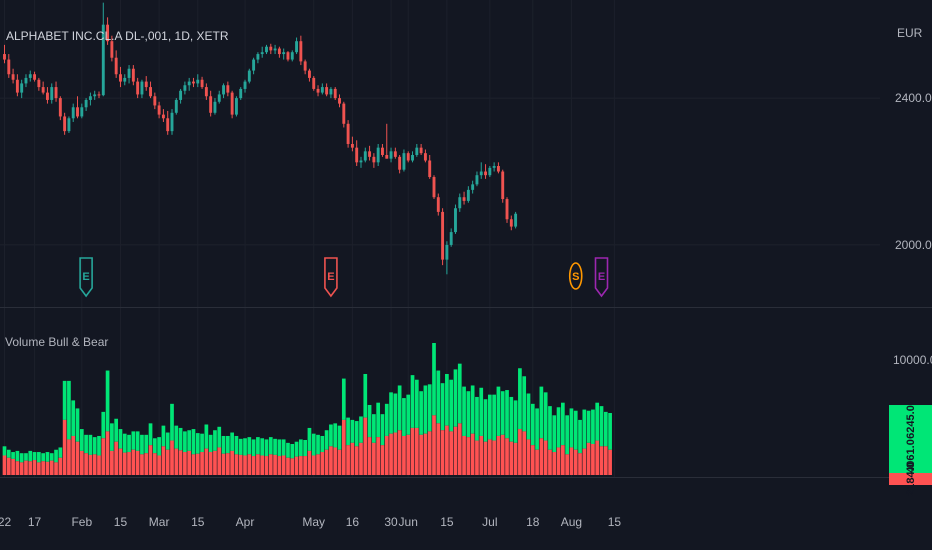  I want to click on event-marker: S, so click(575, 276).